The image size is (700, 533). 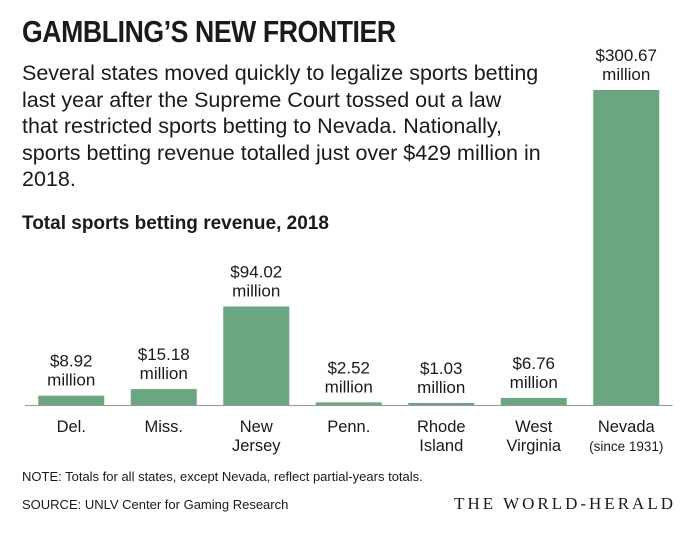 I want to click on category-label: West Virginia, so click(x=534, y=436).